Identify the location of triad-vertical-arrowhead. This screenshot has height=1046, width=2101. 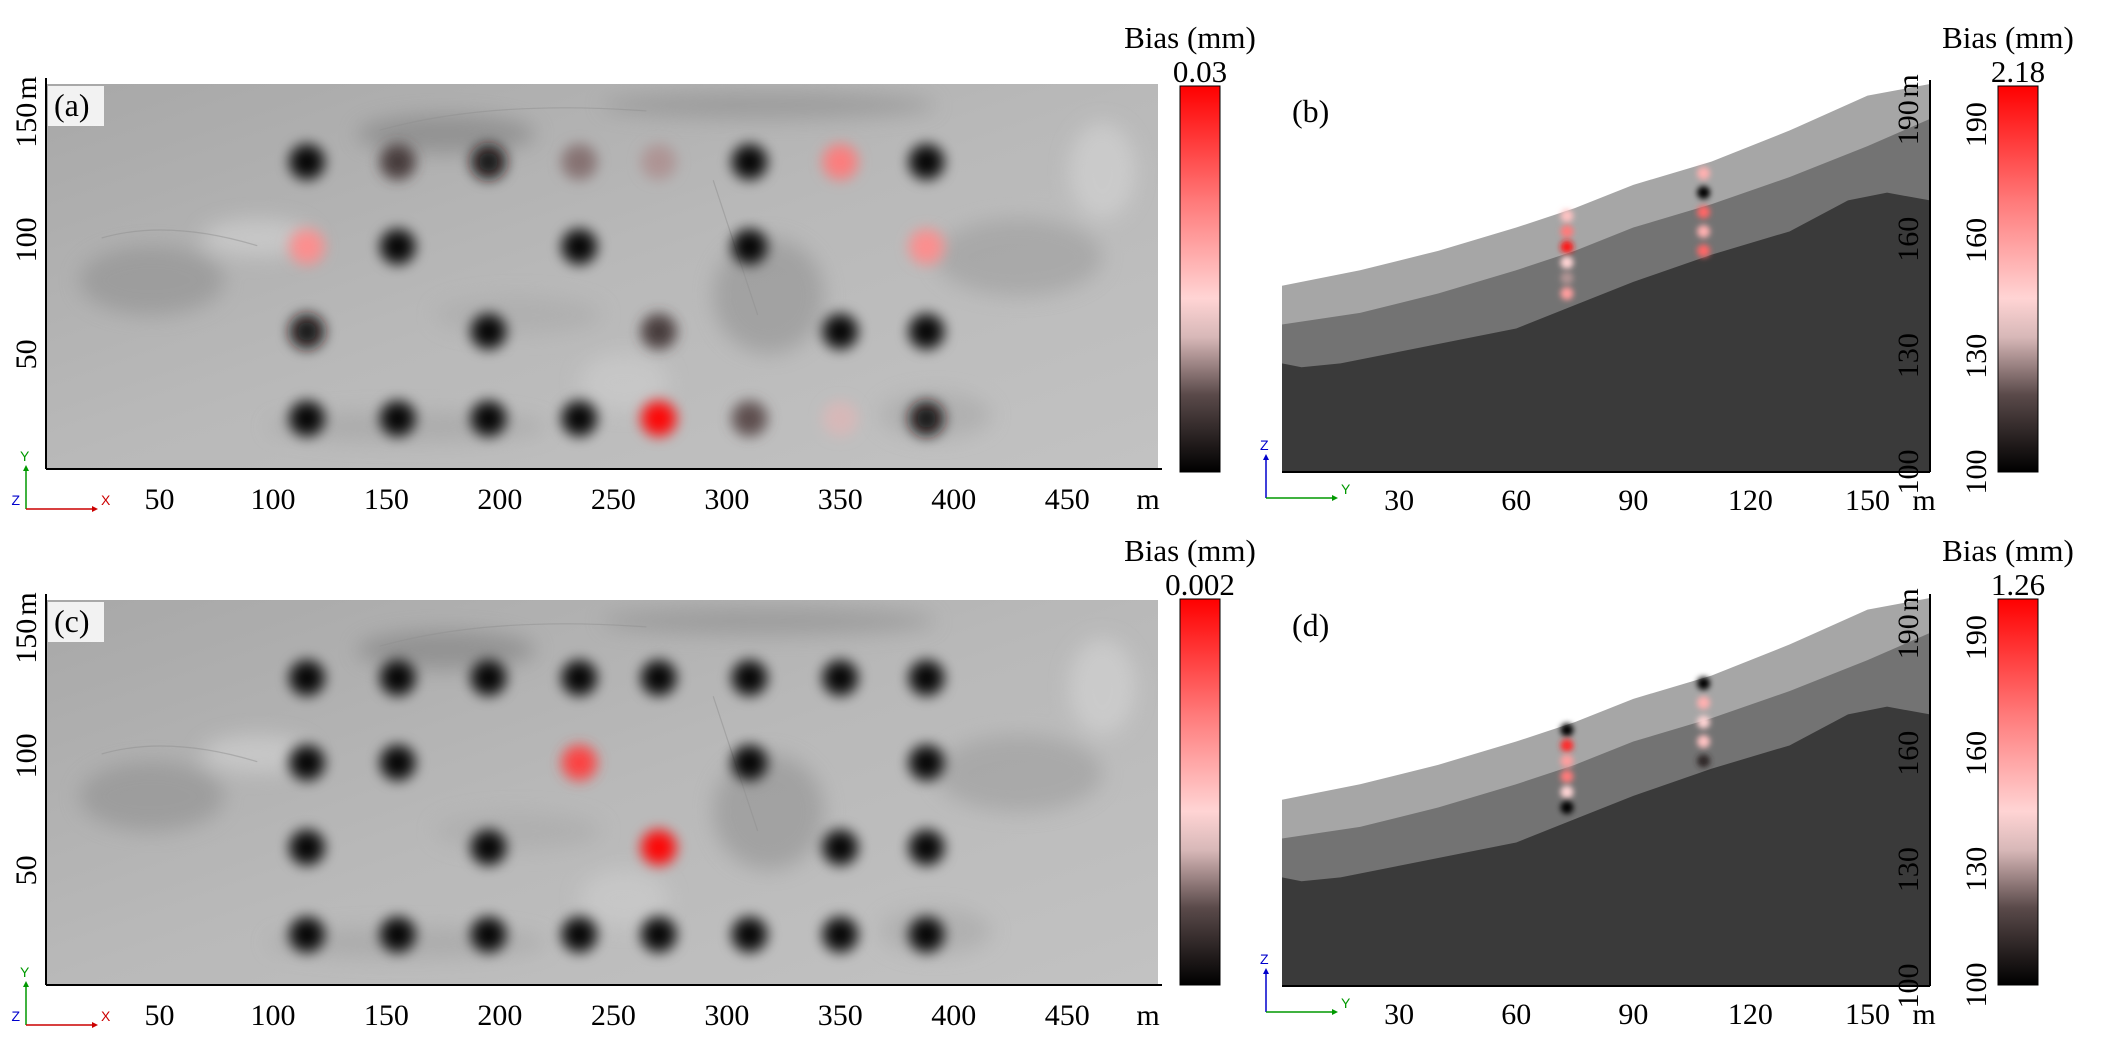
(1266, 457).